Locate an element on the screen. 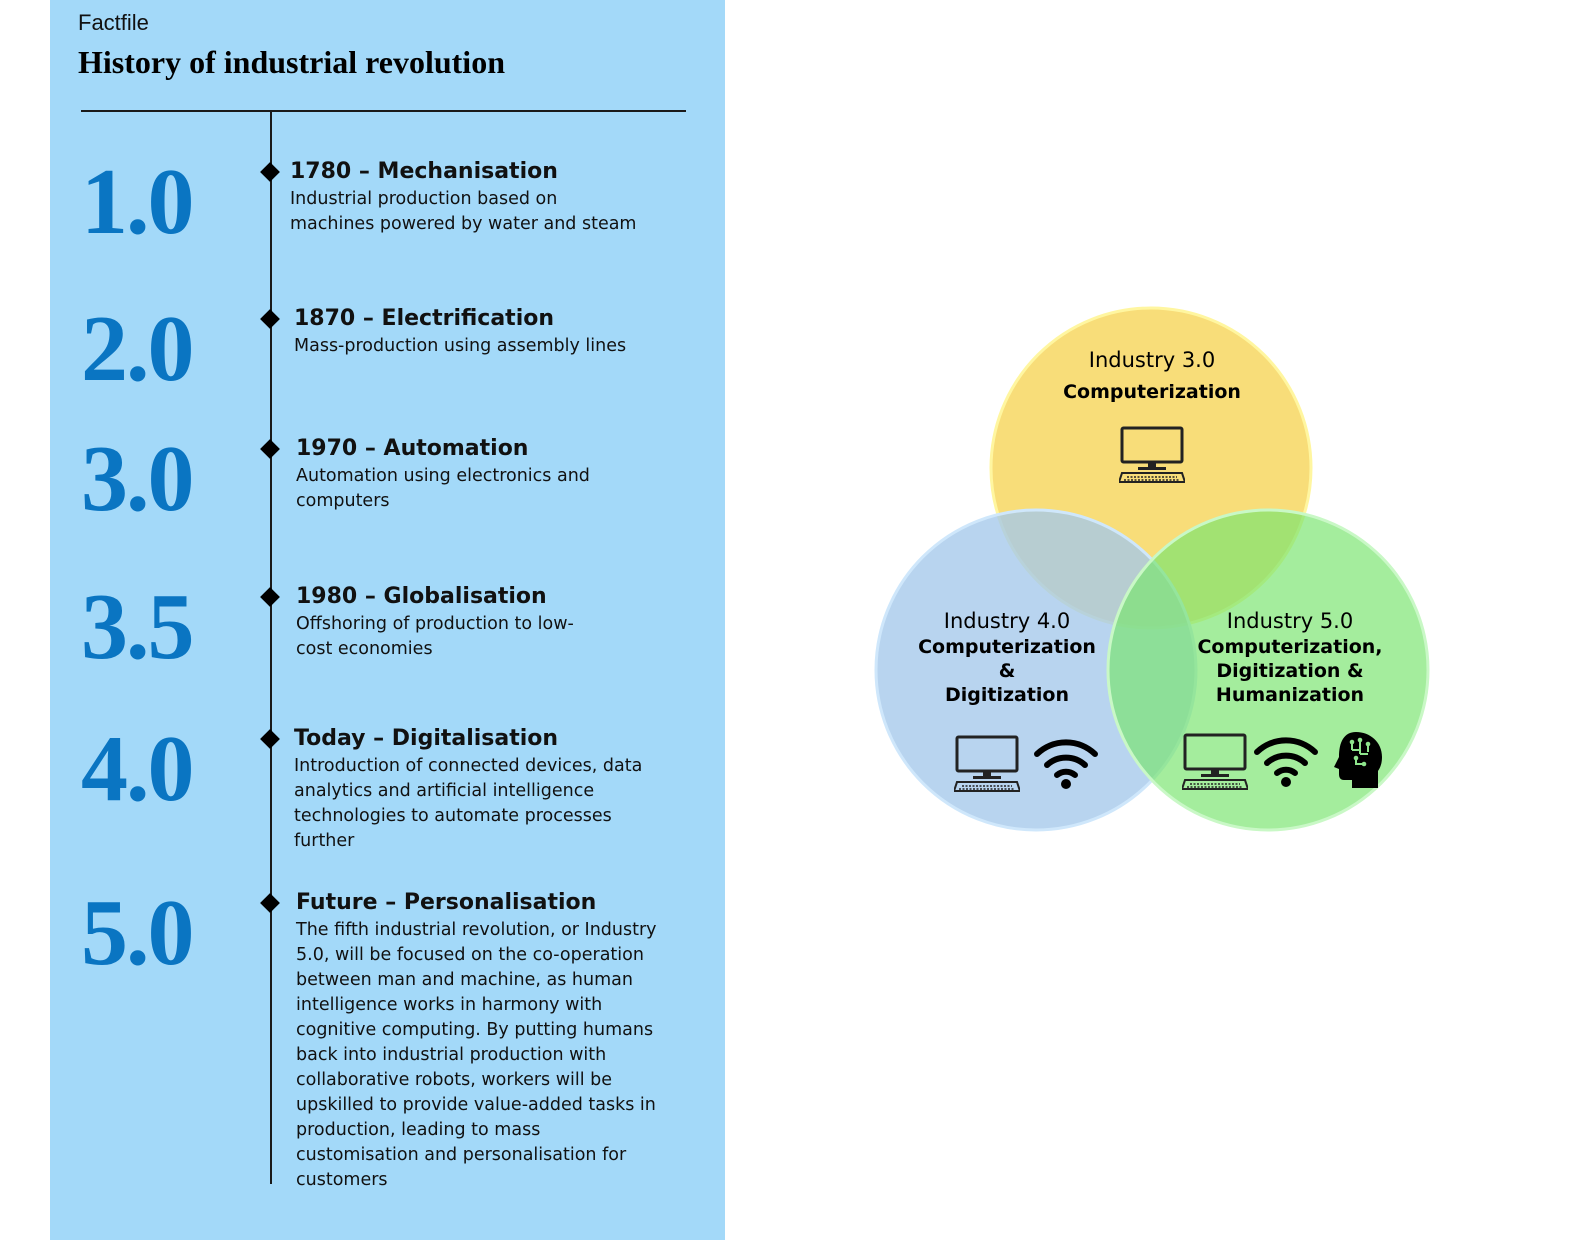  era-number: 3.5 is located at coordinates (137, 627).